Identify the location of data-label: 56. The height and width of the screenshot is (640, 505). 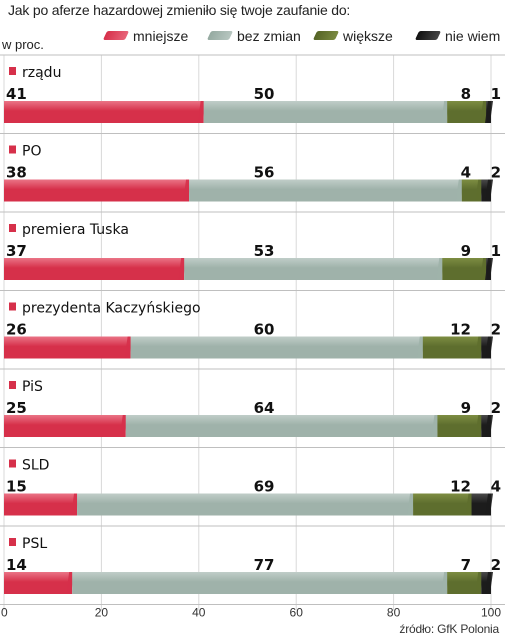
(264, 173).